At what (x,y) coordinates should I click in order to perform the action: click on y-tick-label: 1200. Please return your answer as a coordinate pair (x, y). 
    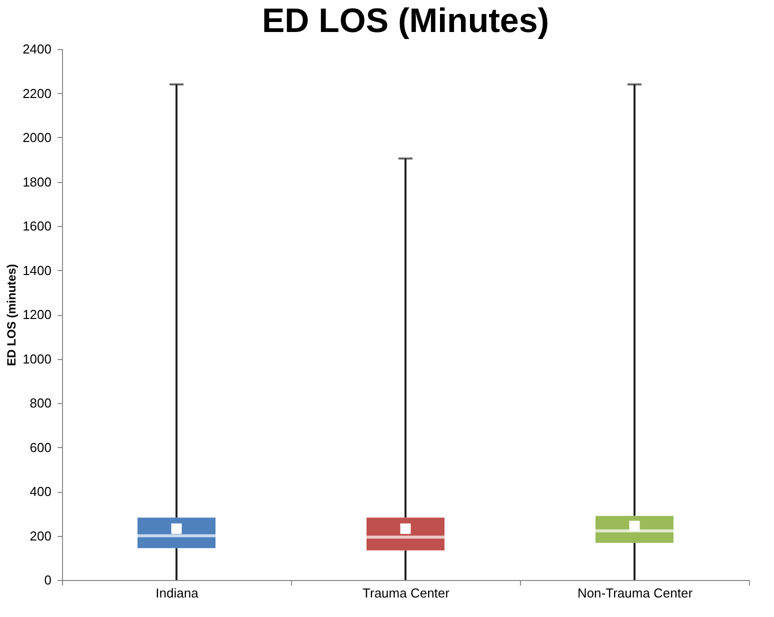
    Looking at the image, I should click on (37, 314).